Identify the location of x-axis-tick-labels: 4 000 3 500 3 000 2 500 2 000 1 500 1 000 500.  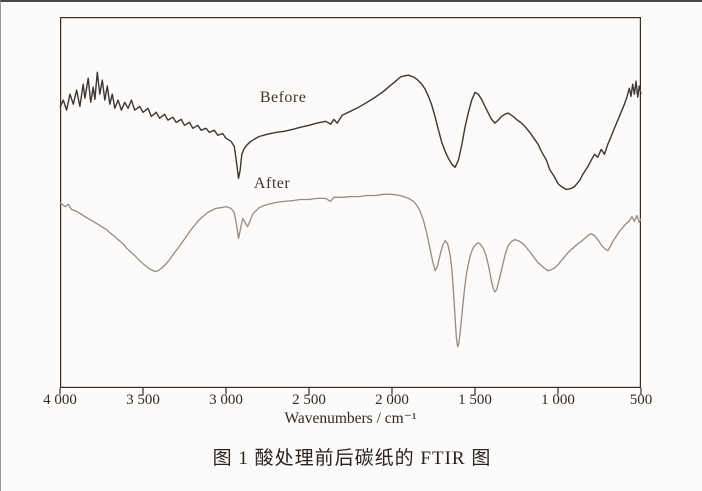
(347, 400).